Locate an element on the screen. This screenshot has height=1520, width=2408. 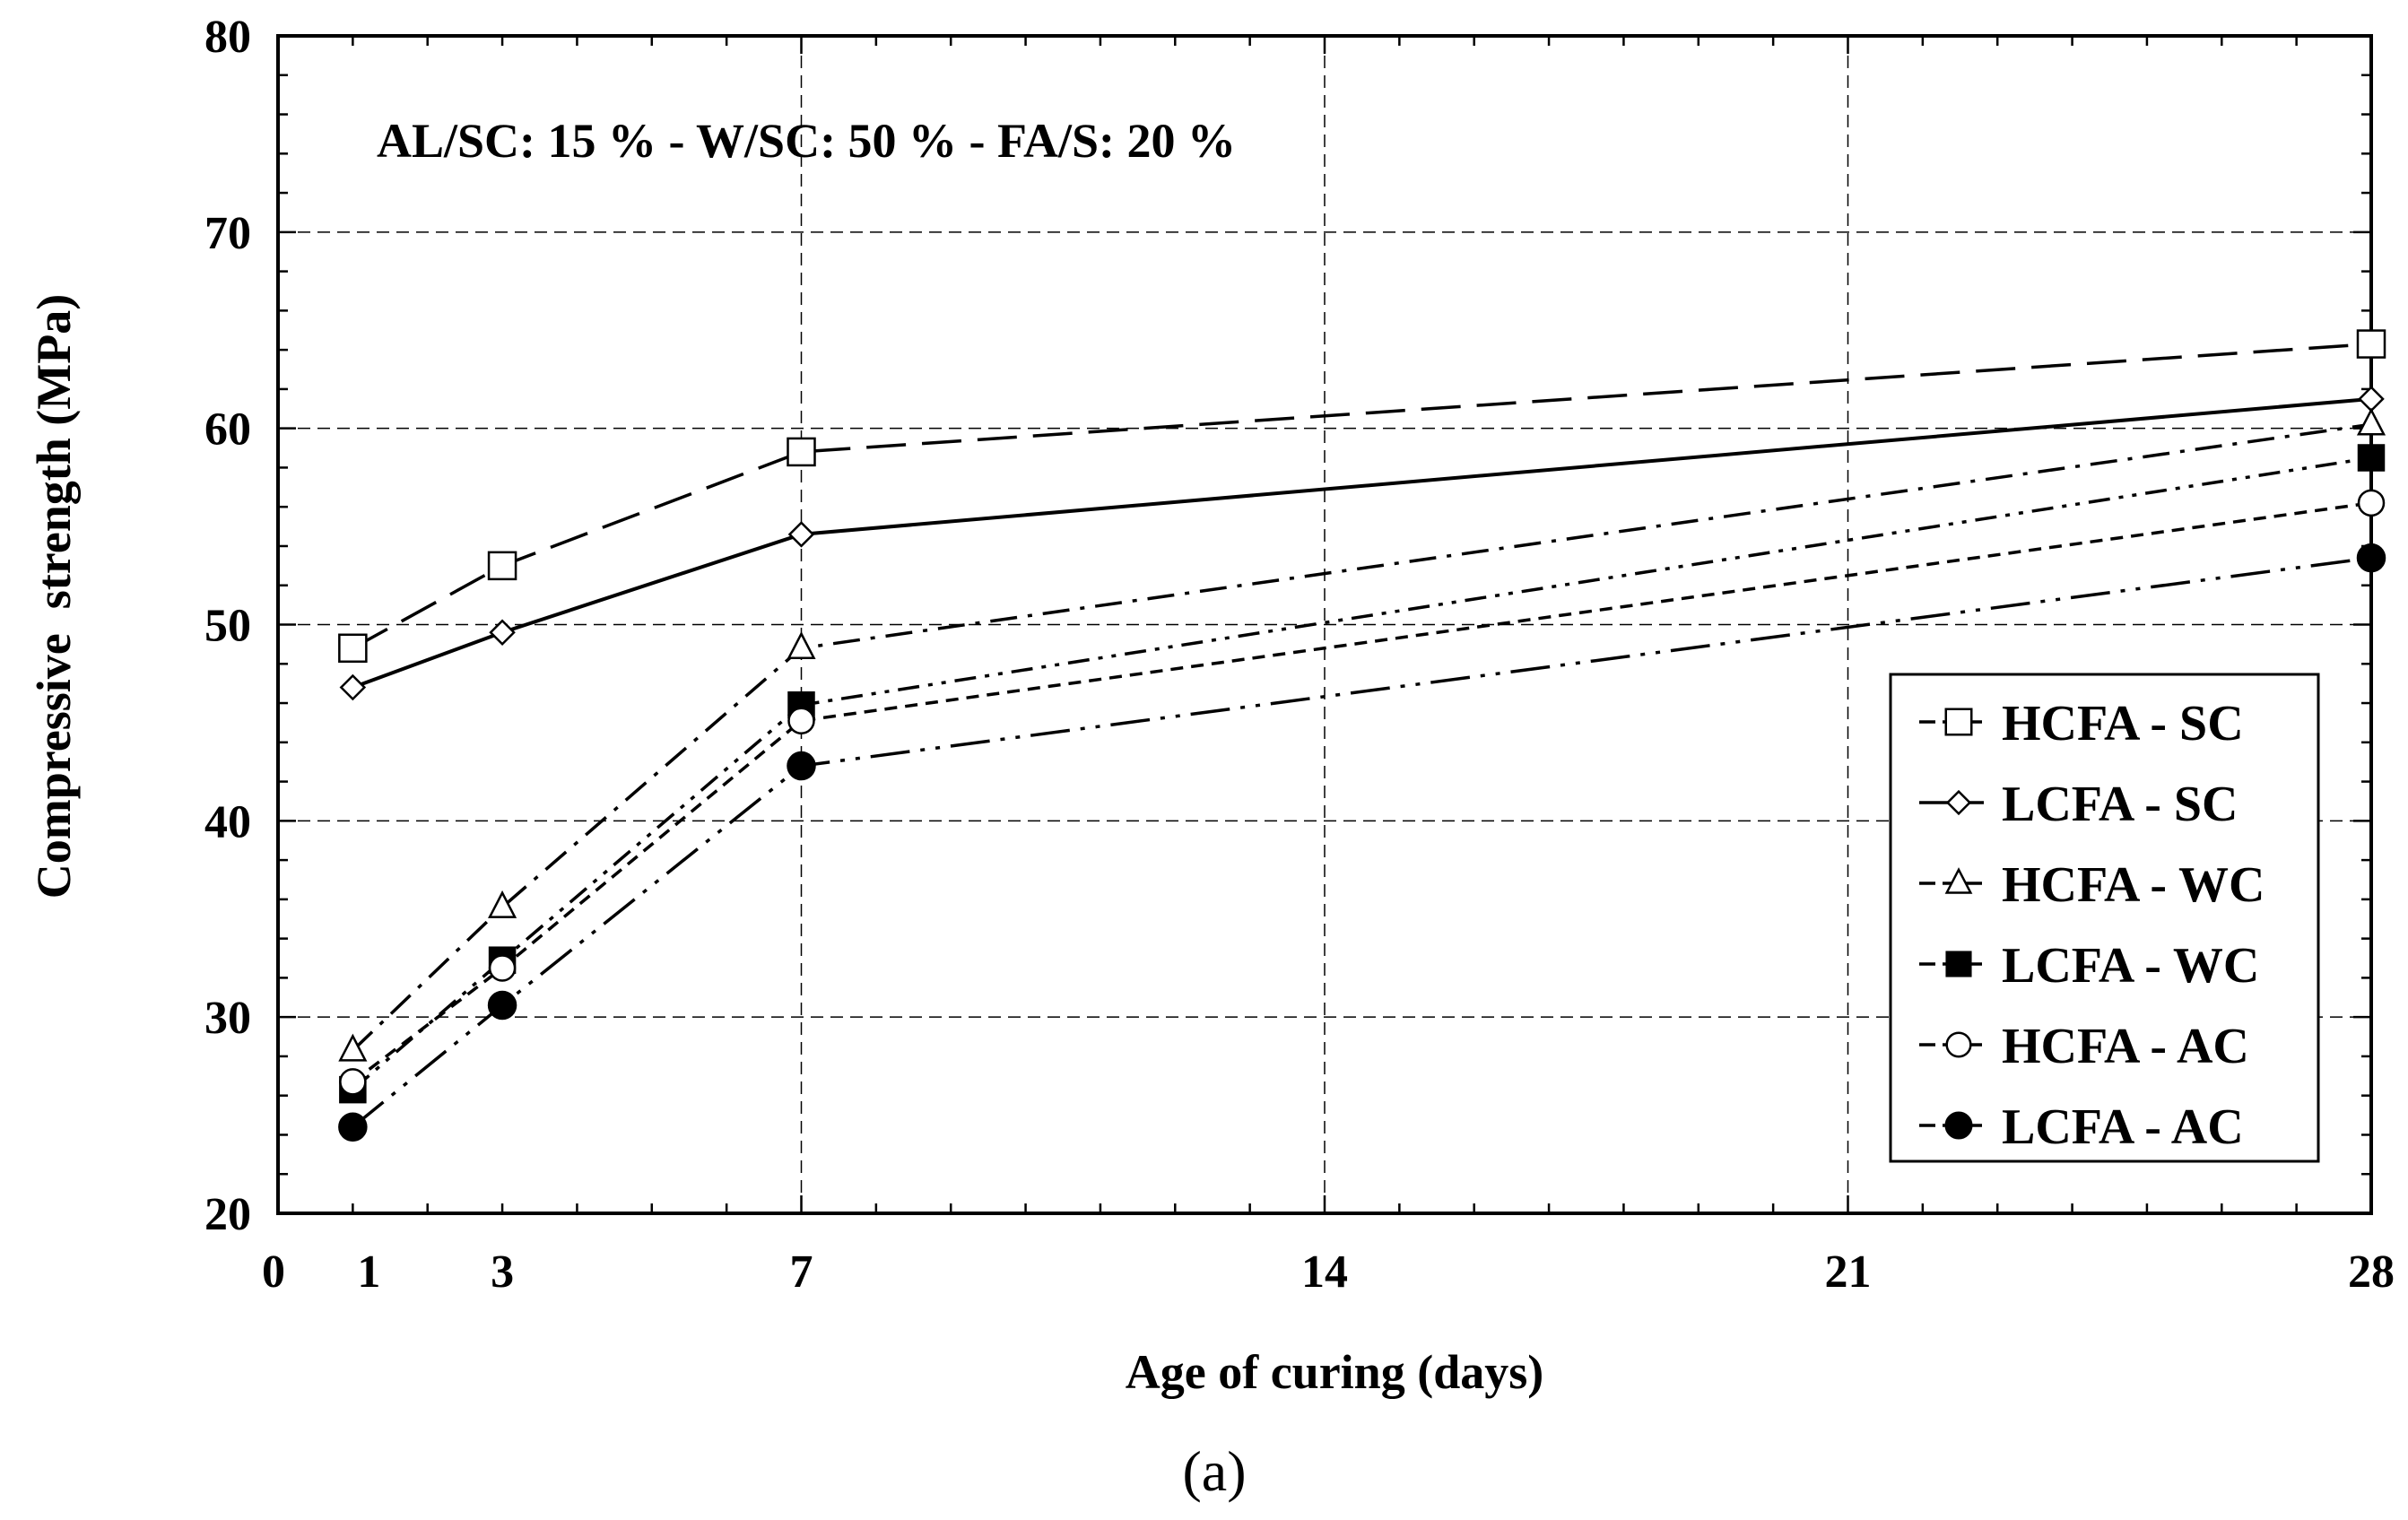
legend-label: LCFA - SC is located at coordinates (2120, 804).